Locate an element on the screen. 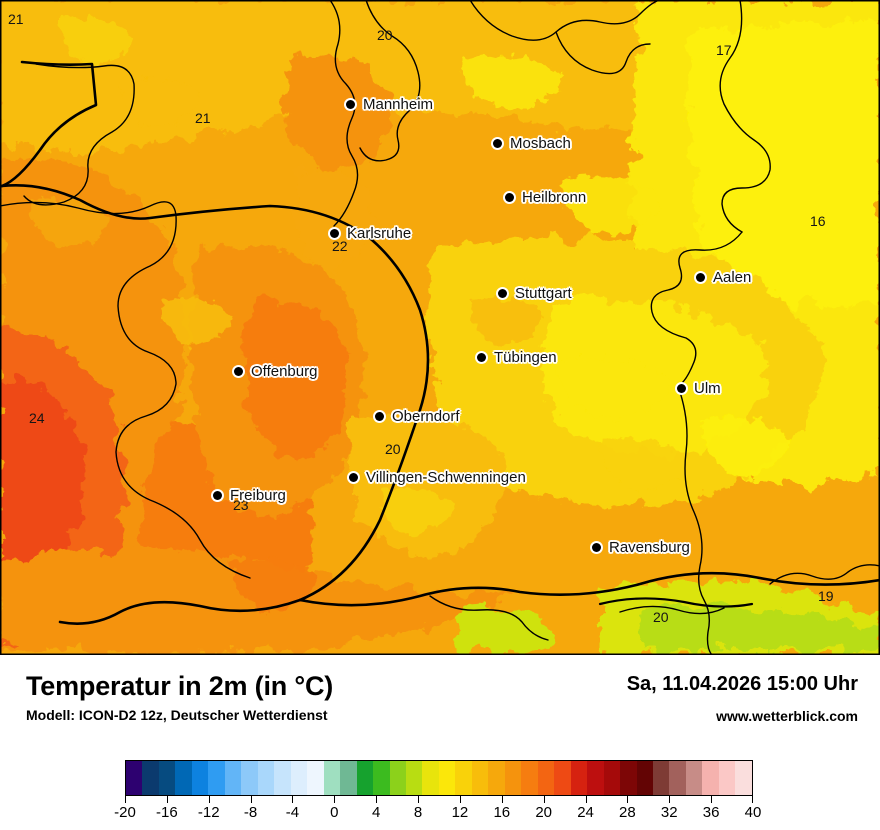 This screenshot has width=880, height=830. colorbar-tick-label: 16 is located at coordinates (502, 812).